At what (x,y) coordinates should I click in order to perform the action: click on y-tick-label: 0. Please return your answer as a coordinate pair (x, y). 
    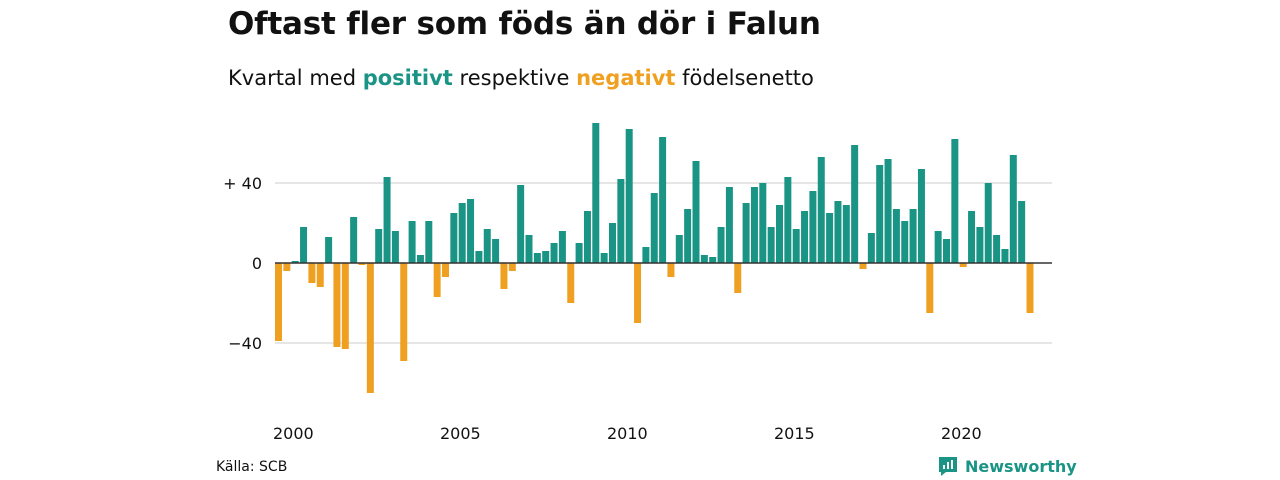
    Looking at the image, I should click on (257, 263).